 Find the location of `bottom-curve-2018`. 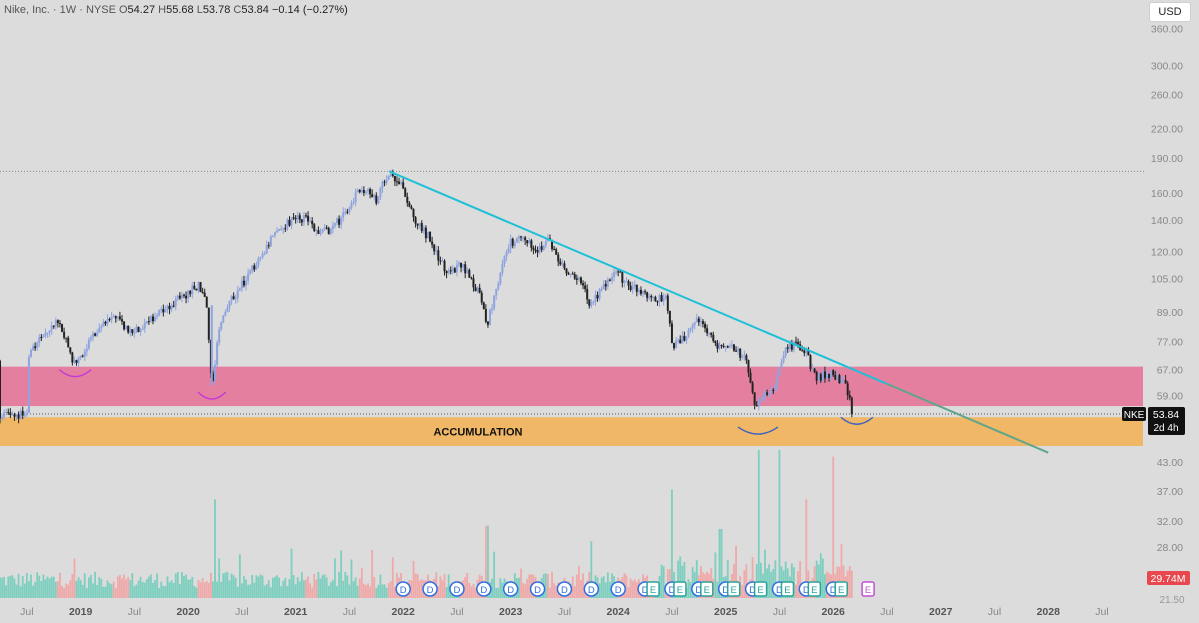

bottom-curve-2018 is located at coordinates (75, 373).